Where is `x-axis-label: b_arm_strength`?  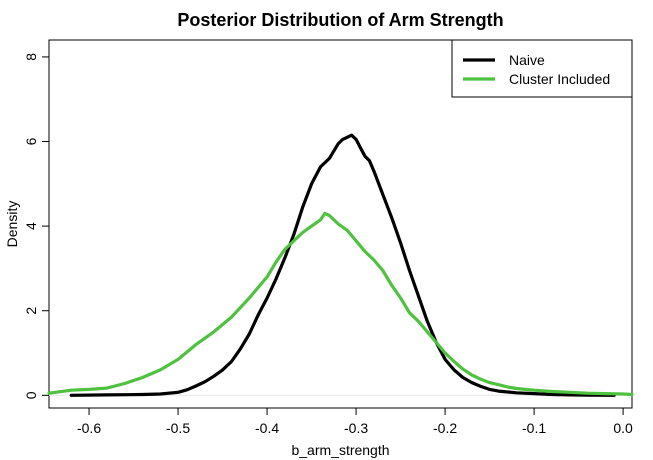 x-axis-label: b_arm_strength is located at coordinates (340, 450).